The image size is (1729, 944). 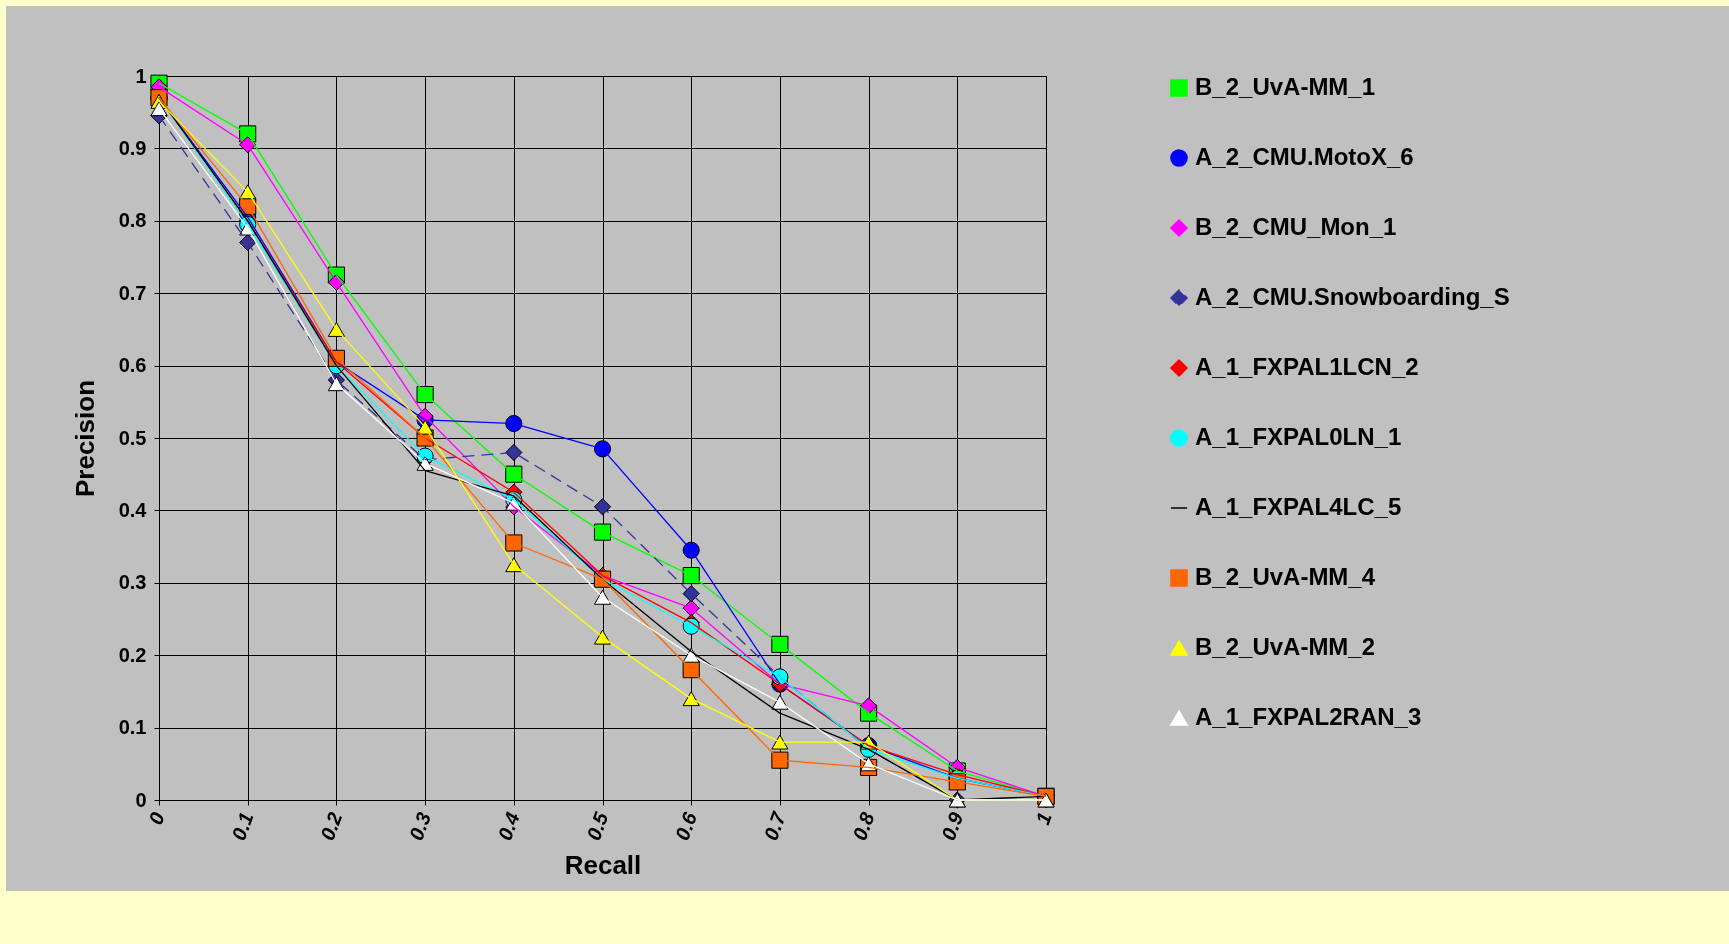 I want to click on y-tick-label: 1, so click(x=141, y=75).